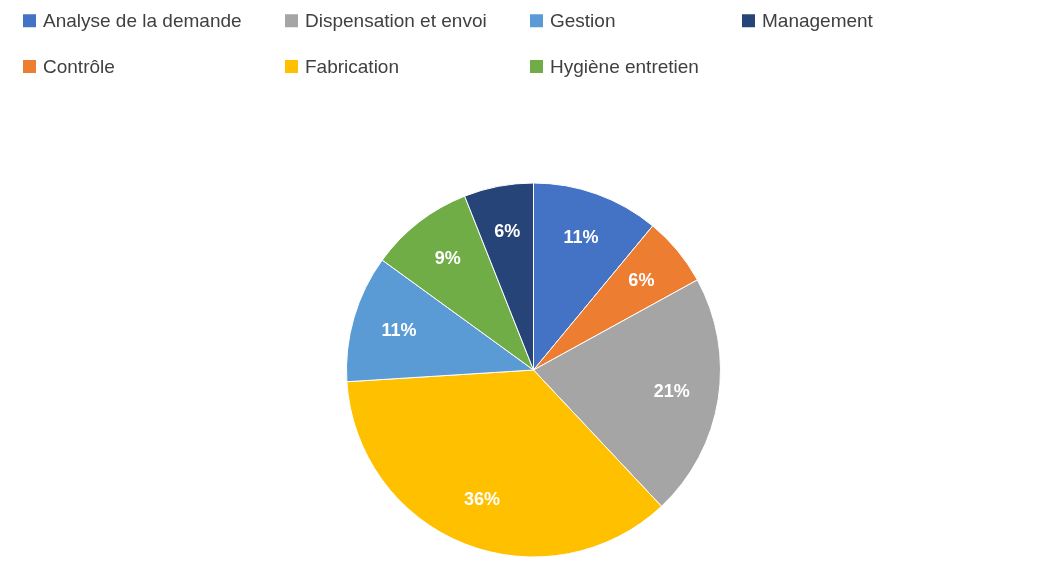 The width and height of the screenshot is (1043, 581). What do you see at coordinates (396, 20) in the screenshot?
I see `legend-label: Dispensation et envoi` at bounding box center [396, 20].